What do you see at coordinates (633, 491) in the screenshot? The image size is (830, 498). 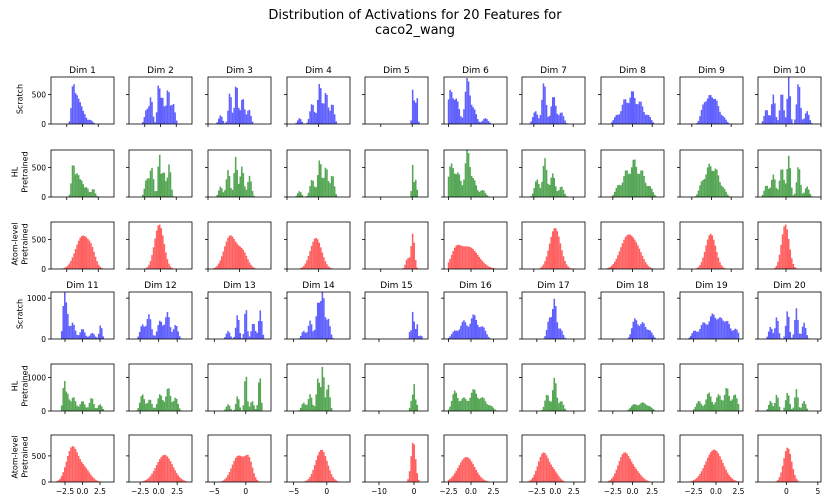 I see `x-tick-label: 0.0` at bounding box center [633, 491].